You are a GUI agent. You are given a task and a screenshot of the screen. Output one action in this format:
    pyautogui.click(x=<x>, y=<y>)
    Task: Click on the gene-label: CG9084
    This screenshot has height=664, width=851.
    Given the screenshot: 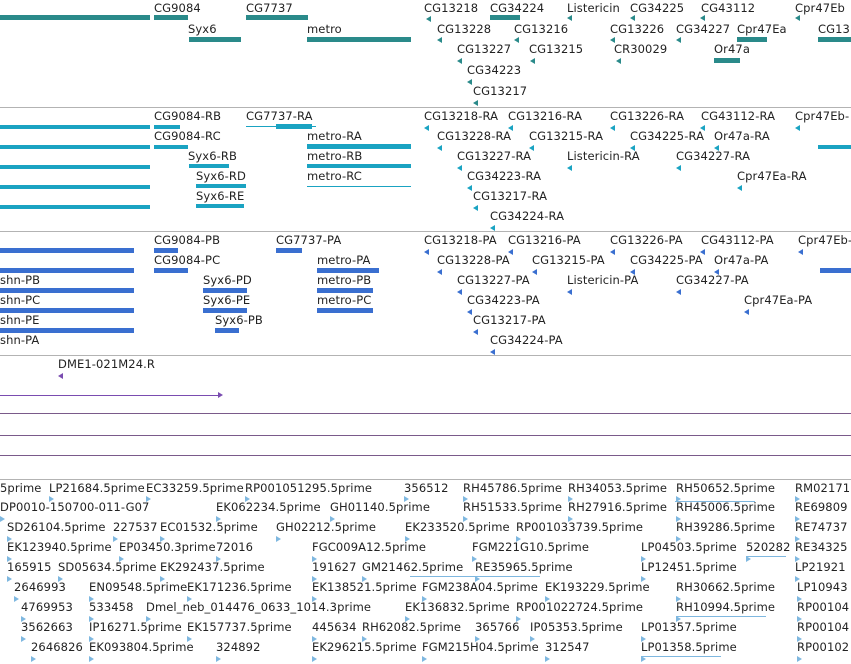 What is the action you would take?
    pyautogui.click(x=177, y=8)
    